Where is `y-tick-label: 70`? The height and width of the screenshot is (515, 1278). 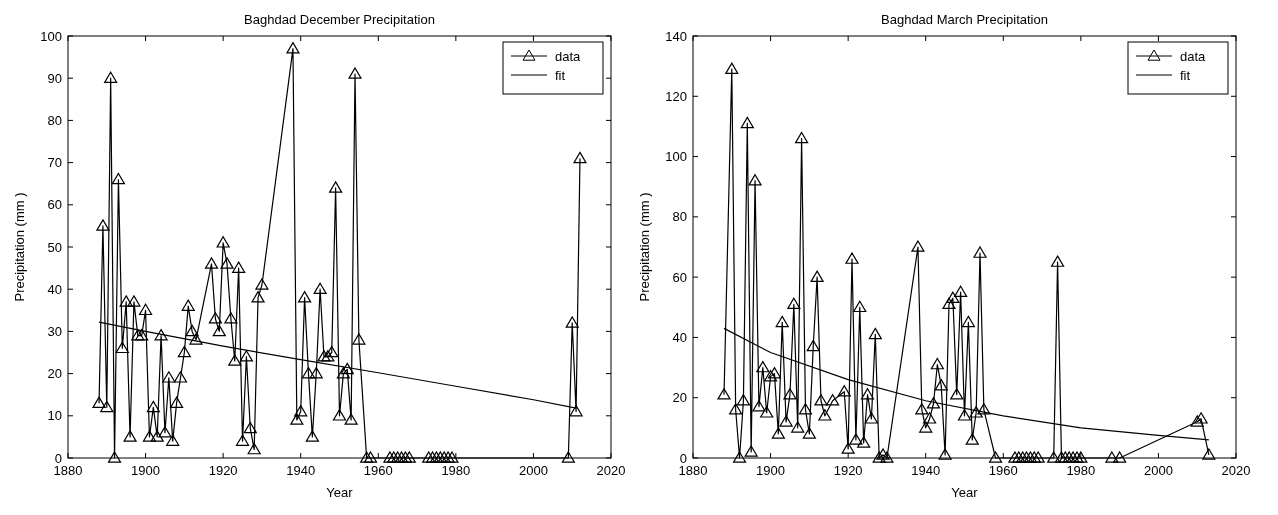 y-tick-label: 70 is located at coordinates (54, 163).